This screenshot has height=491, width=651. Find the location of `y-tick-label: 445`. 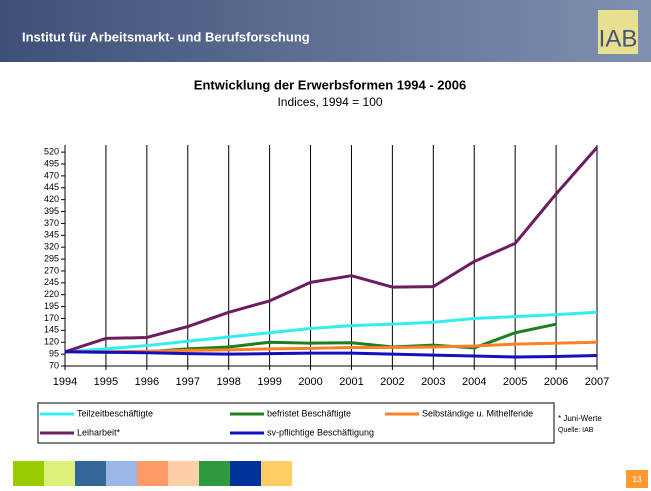

y-tick-label: 445 is located at coordinates (51, 187).